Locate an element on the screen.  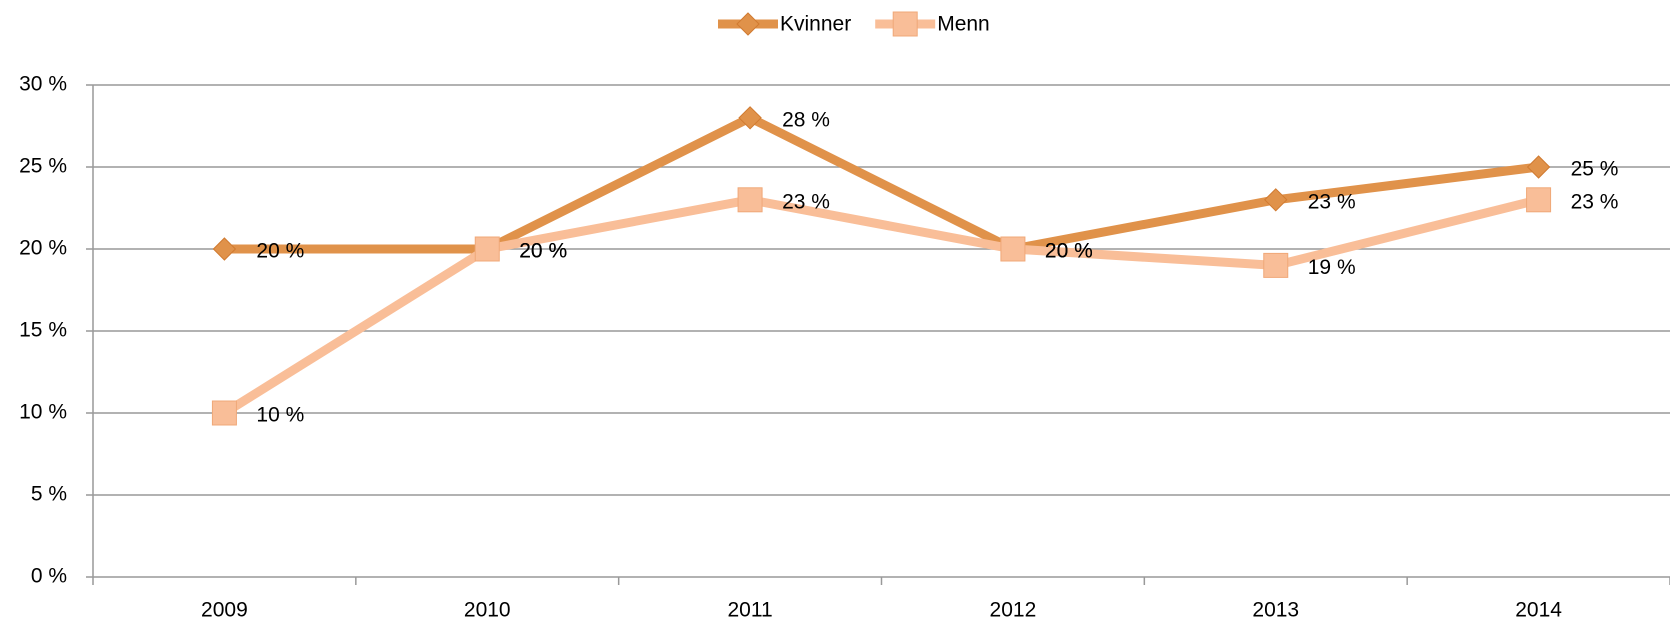
y-tick-label: 5 % is located at coordinates (49, 494).